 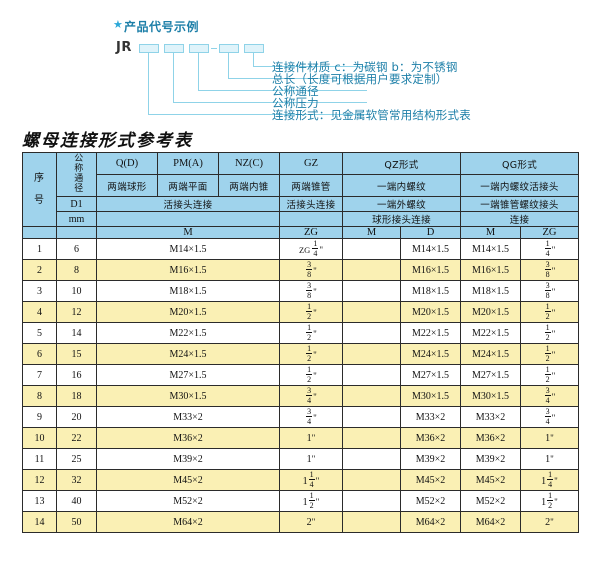 What do you see at coordinates (188, 204) in the screenshot?
I see `header-conn-qdpmnz: 活接头连接` at bounding box center [188, 204].